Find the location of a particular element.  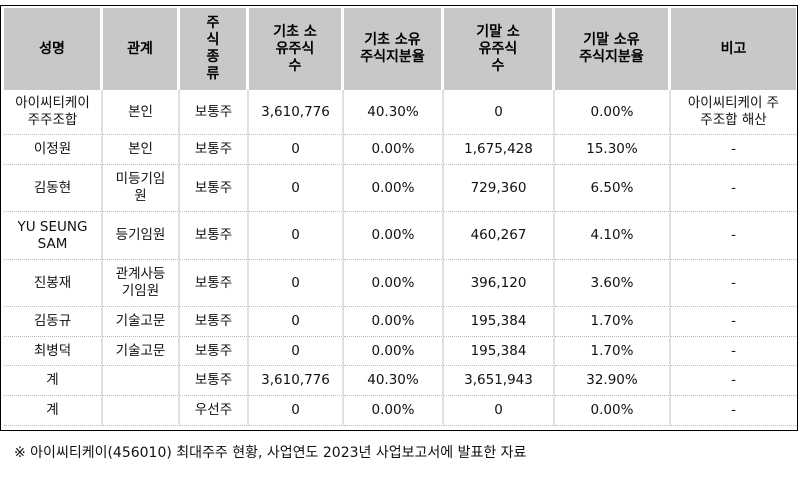

column-header: 기말 소유 주식지분율 is located at coordinates (613, 49).